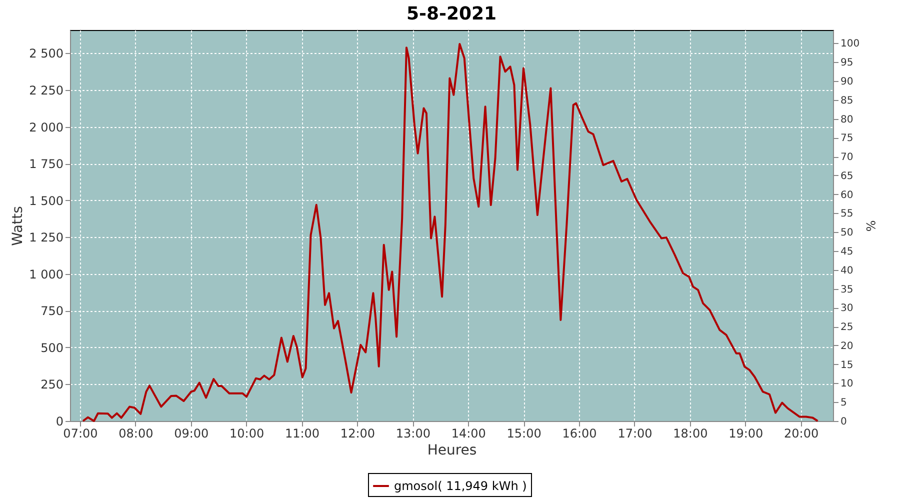 This screenshot has height=500, width=900. I want to click on y2-tick-label: 20, so click(847, 346).